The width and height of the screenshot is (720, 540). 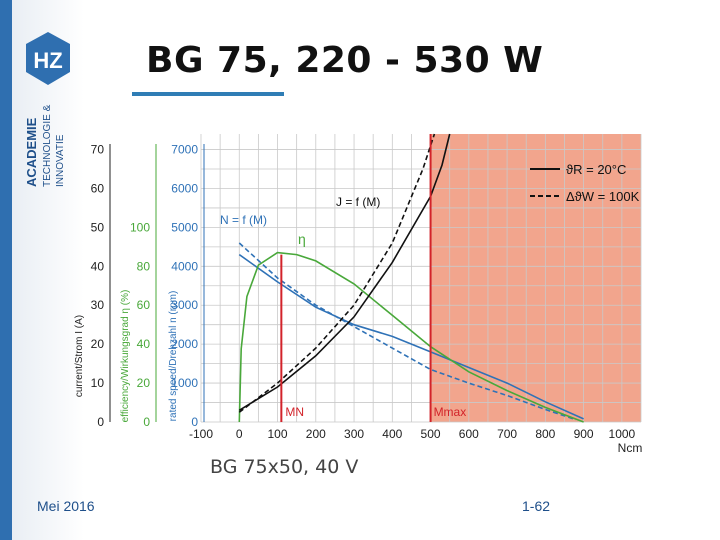 I want to click on current-curve-label: J = f (M), so click(x=358, y=202).